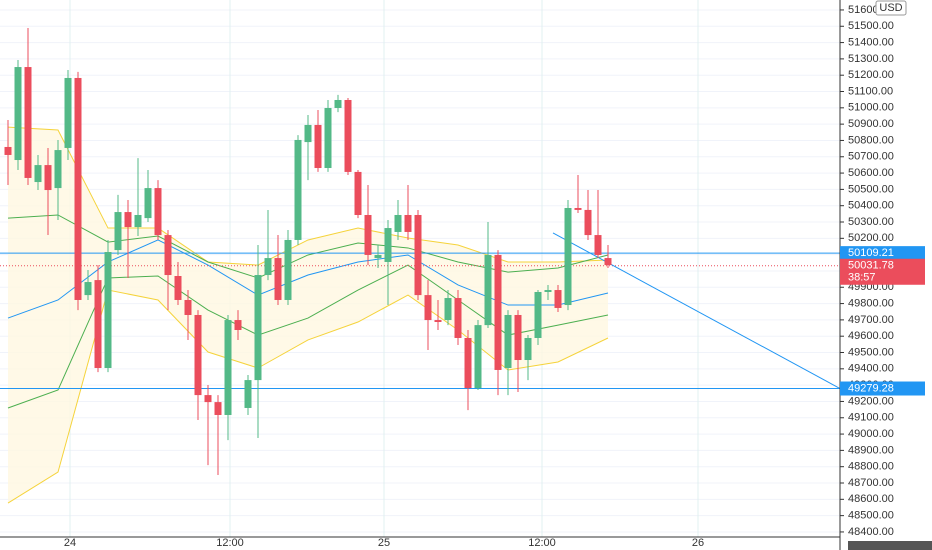  I want to click on y-tick-label: 50900.00, so click(871, 124).